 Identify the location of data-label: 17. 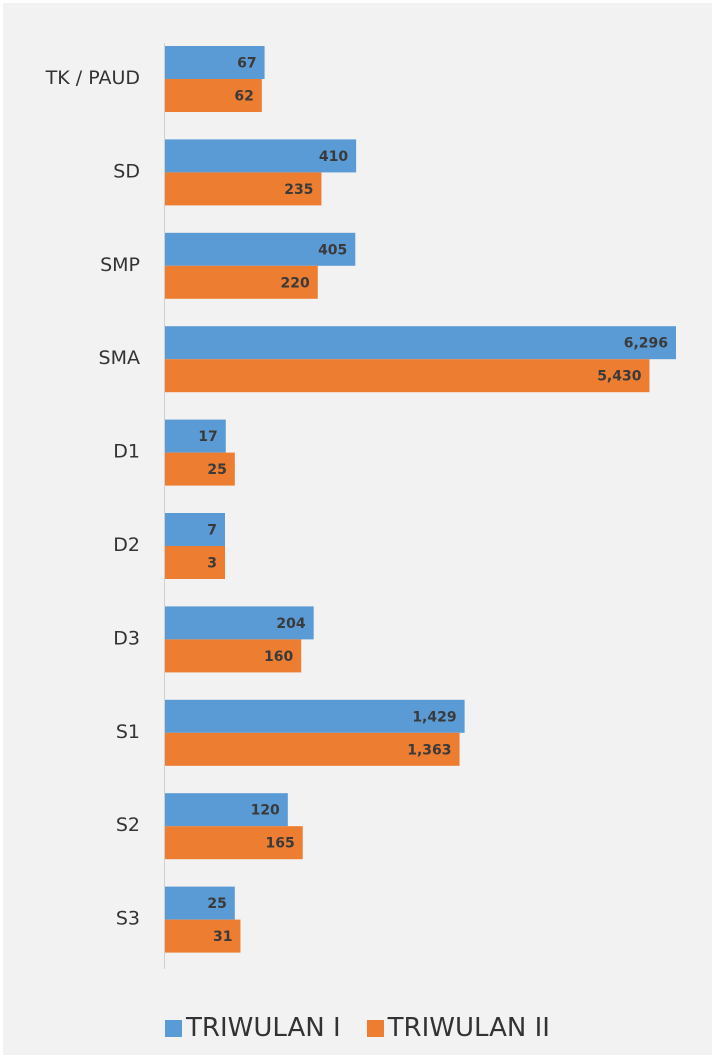
(207, 437).